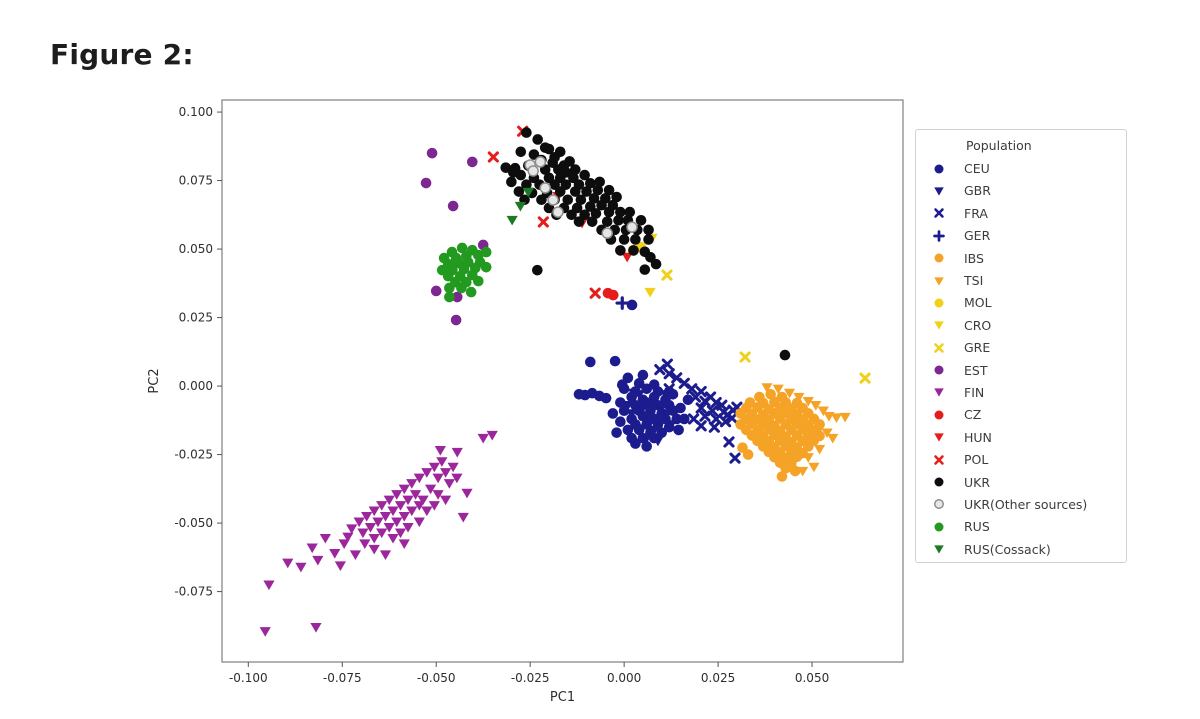 Image resolution: width=1200 pixels, height=719 pixels. I want to click on x-tick-label: 0.050, so click(812, 678).